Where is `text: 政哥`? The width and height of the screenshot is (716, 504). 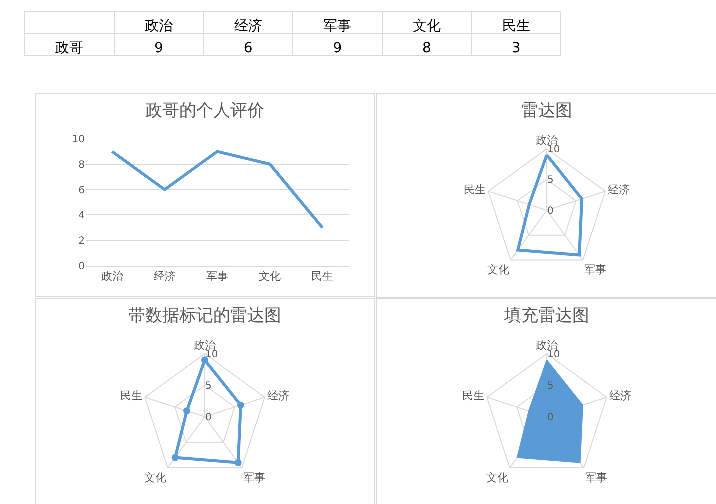
text: 政哥 is located at coordinates (70, 48).